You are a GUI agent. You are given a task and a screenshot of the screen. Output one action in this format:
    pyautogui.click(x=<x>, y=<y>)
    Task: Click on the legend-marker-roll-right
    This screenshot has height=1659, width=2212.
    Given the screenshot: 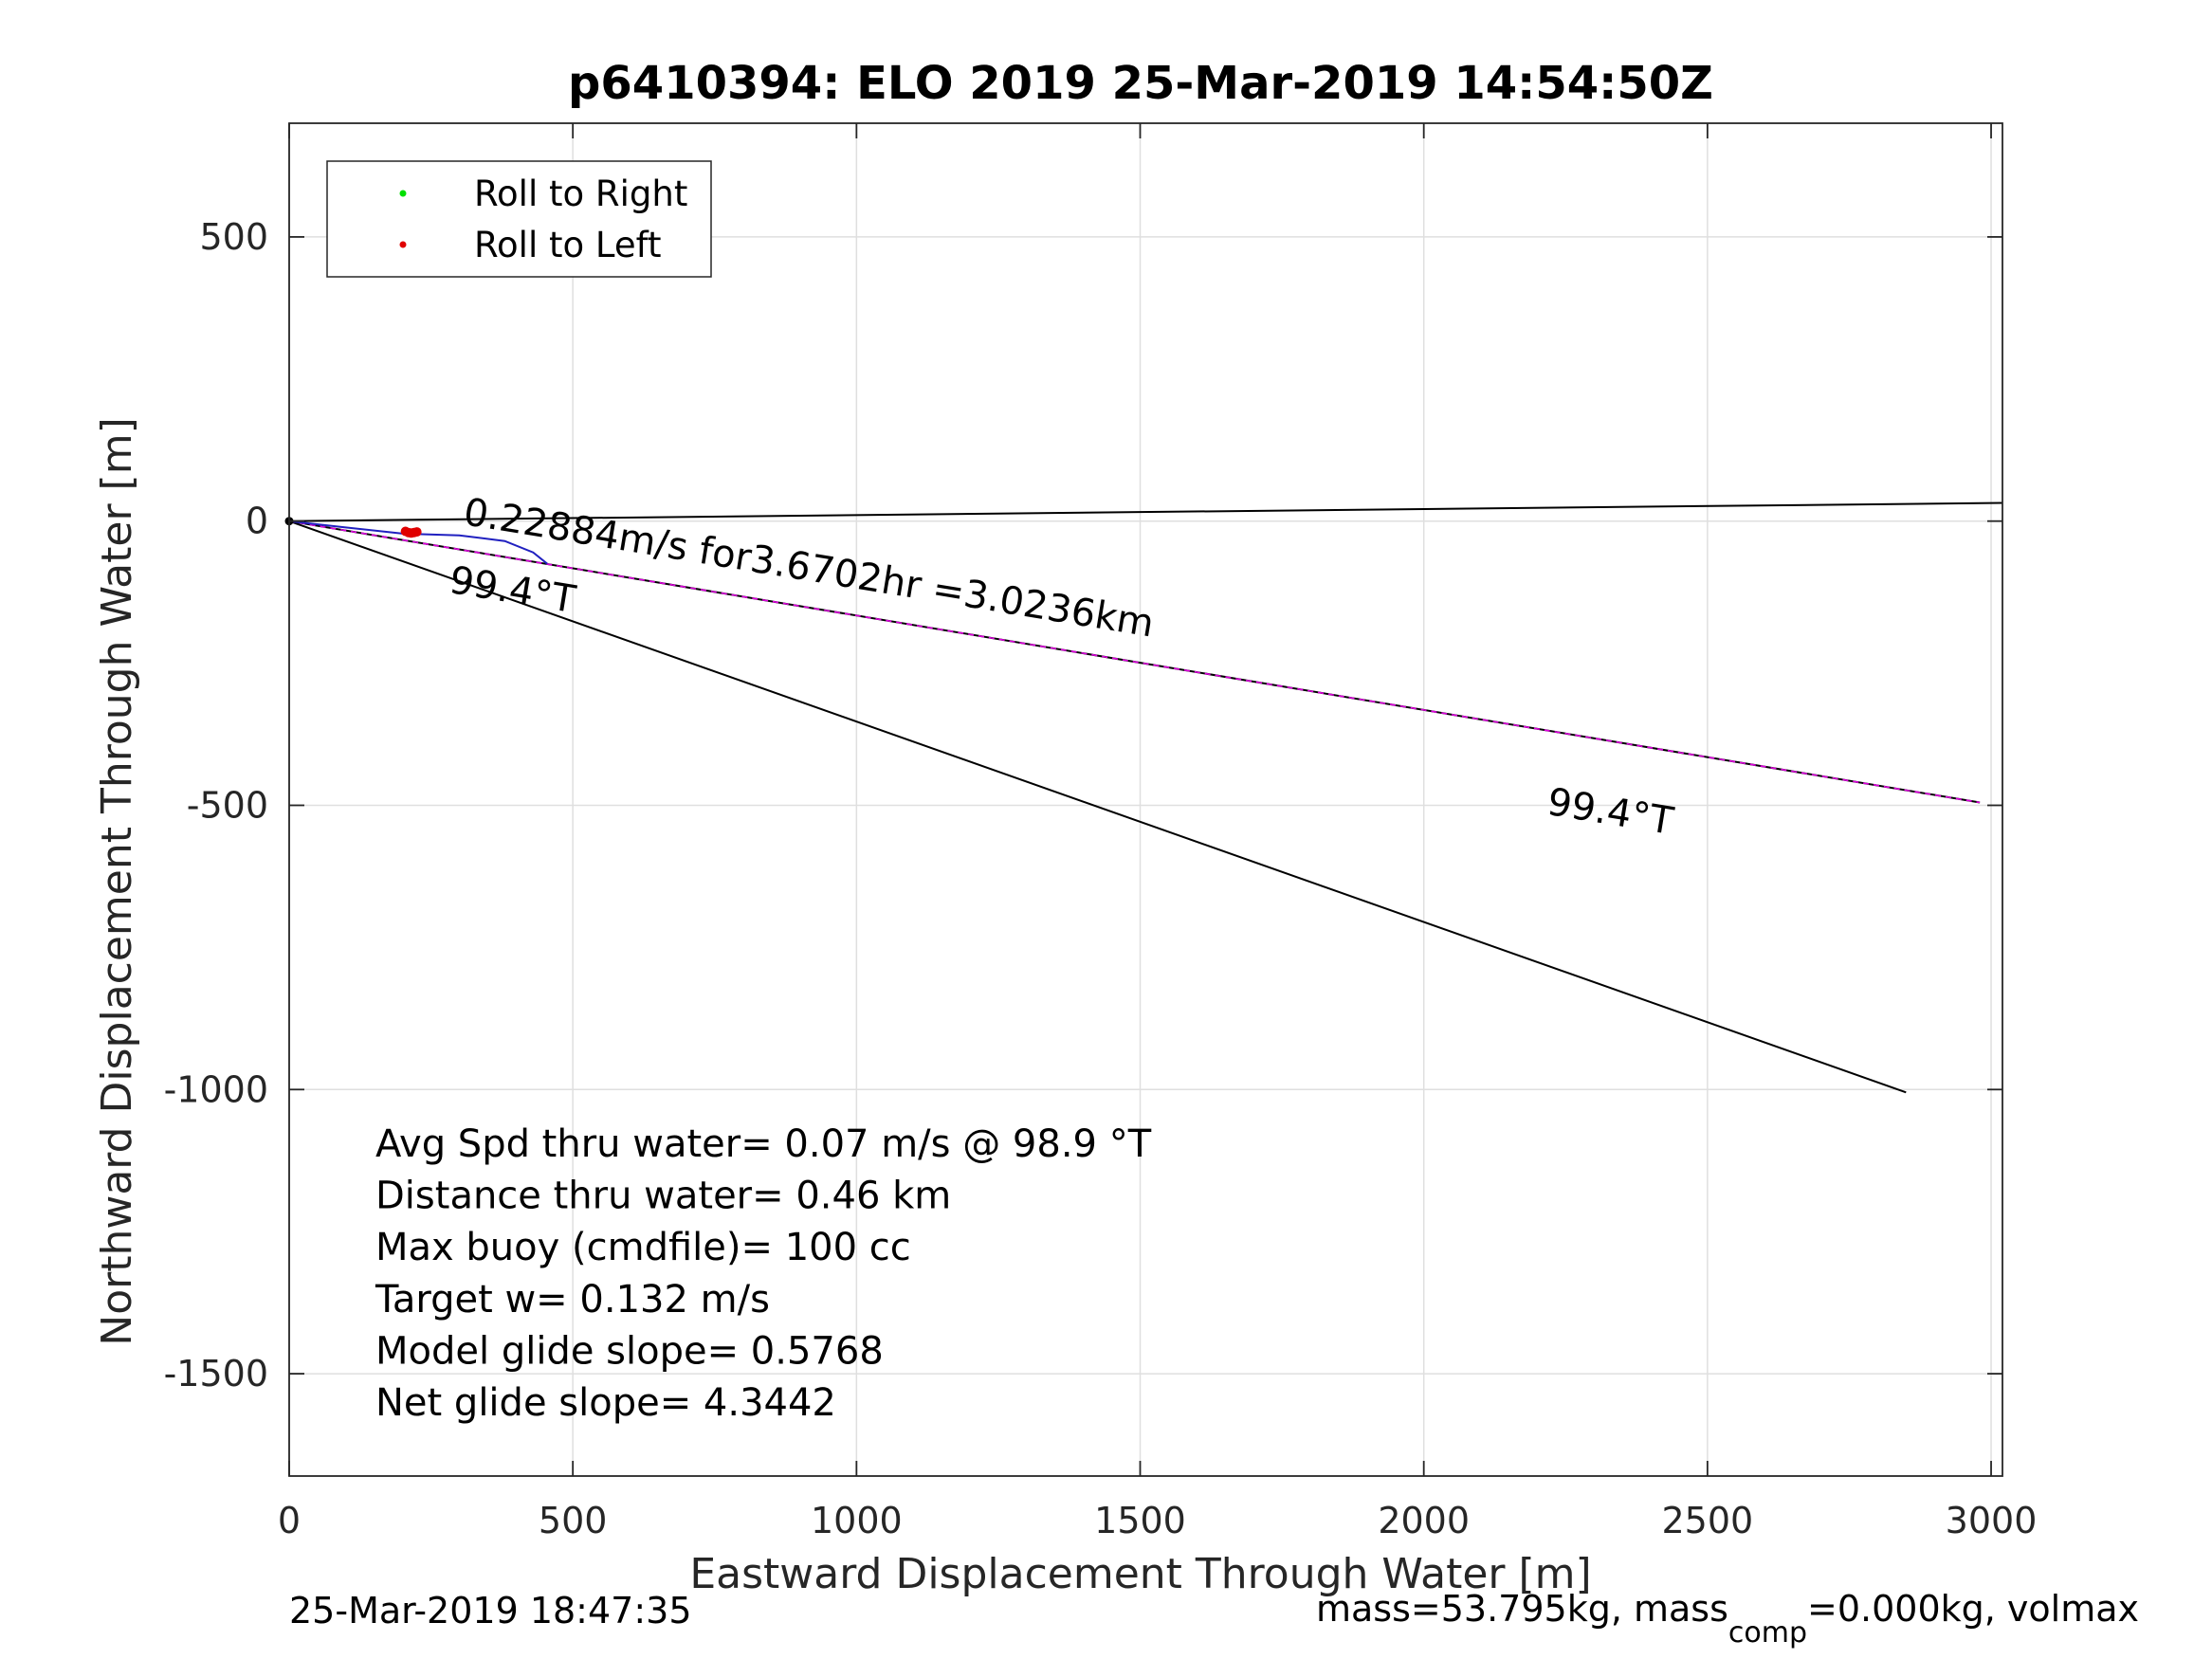 What is the action you would take?
    pyautogui.click(x=403, y=193)
    